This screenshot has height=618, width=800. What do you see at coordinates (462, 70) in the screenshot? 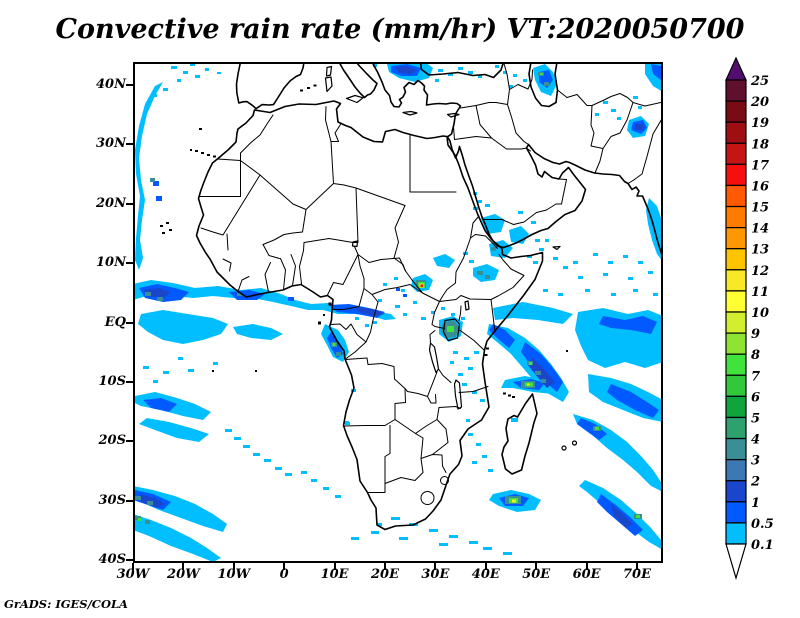
I see `black-sea-coastline` at bounding box center [462, 70].